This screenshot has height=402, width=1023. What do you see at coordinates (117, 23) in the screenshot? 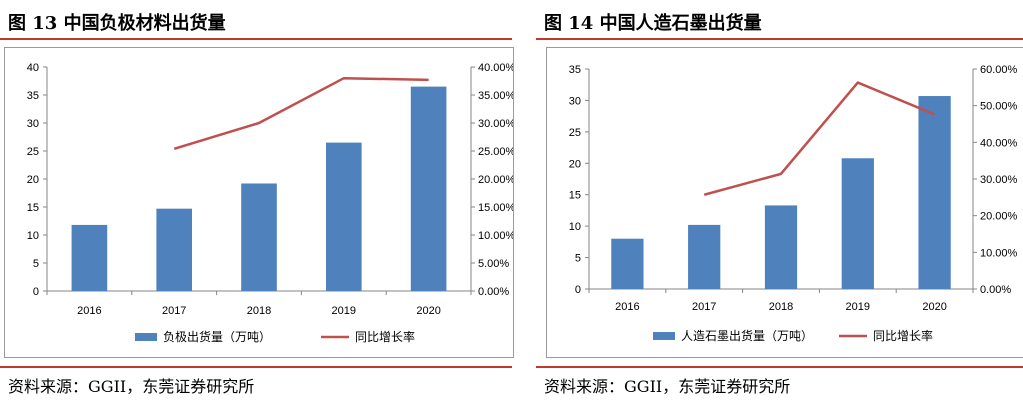
I see `figure-title: 图 13 中国负极材料出货量` at bounding box center [117, 23].